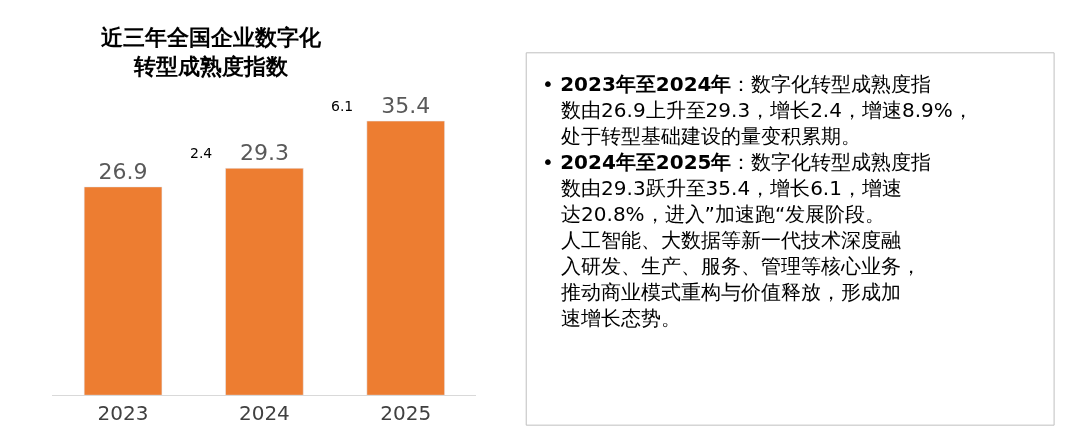  Describe the element at coordinates (646, 162) in the screenshot. I see `text: 2024年至2025年` at that location.